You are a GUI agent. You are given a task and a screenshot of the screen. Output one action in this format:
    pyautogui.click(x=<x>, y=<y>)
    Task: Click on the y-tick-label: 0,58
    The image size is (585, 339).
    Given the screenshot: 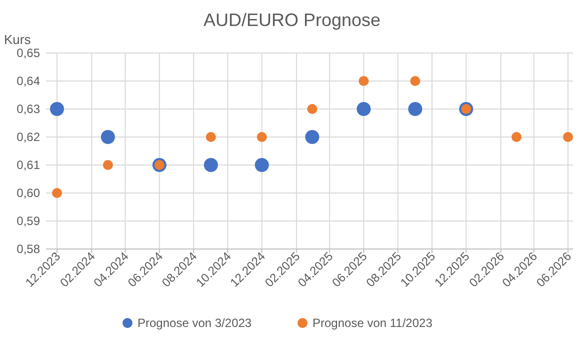 What is the action you would take?
    pyautogui.click(x=28, y=249)
    